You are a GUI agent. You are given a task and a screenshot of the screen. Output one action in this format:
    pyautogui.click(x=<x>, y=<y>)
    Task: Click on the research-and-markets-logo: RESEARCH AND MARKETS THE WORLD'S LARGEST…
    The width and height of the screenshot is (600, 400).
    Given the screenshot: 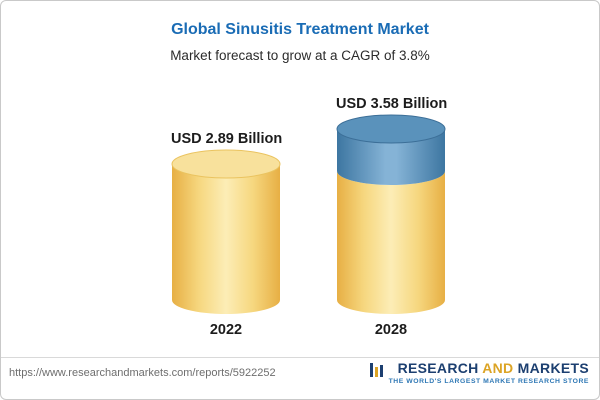 What is the action you would take?
    pyautogui.click(x=479, y=373)
    